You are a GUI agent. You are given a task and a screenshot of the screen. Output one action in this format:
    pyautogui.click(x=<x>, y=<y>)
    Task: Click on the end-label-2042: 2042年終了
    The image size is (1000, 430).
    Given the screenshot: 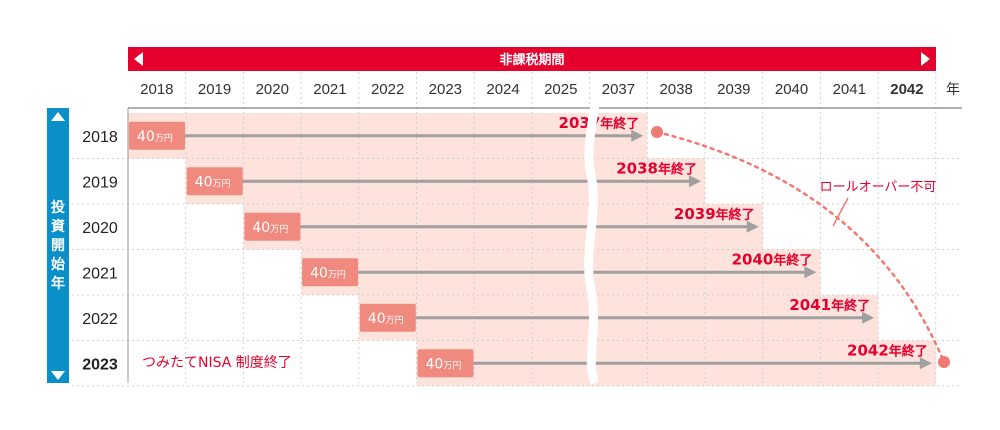 What is the action you would take?
    pyautogui.click(x=887, y=350)
    